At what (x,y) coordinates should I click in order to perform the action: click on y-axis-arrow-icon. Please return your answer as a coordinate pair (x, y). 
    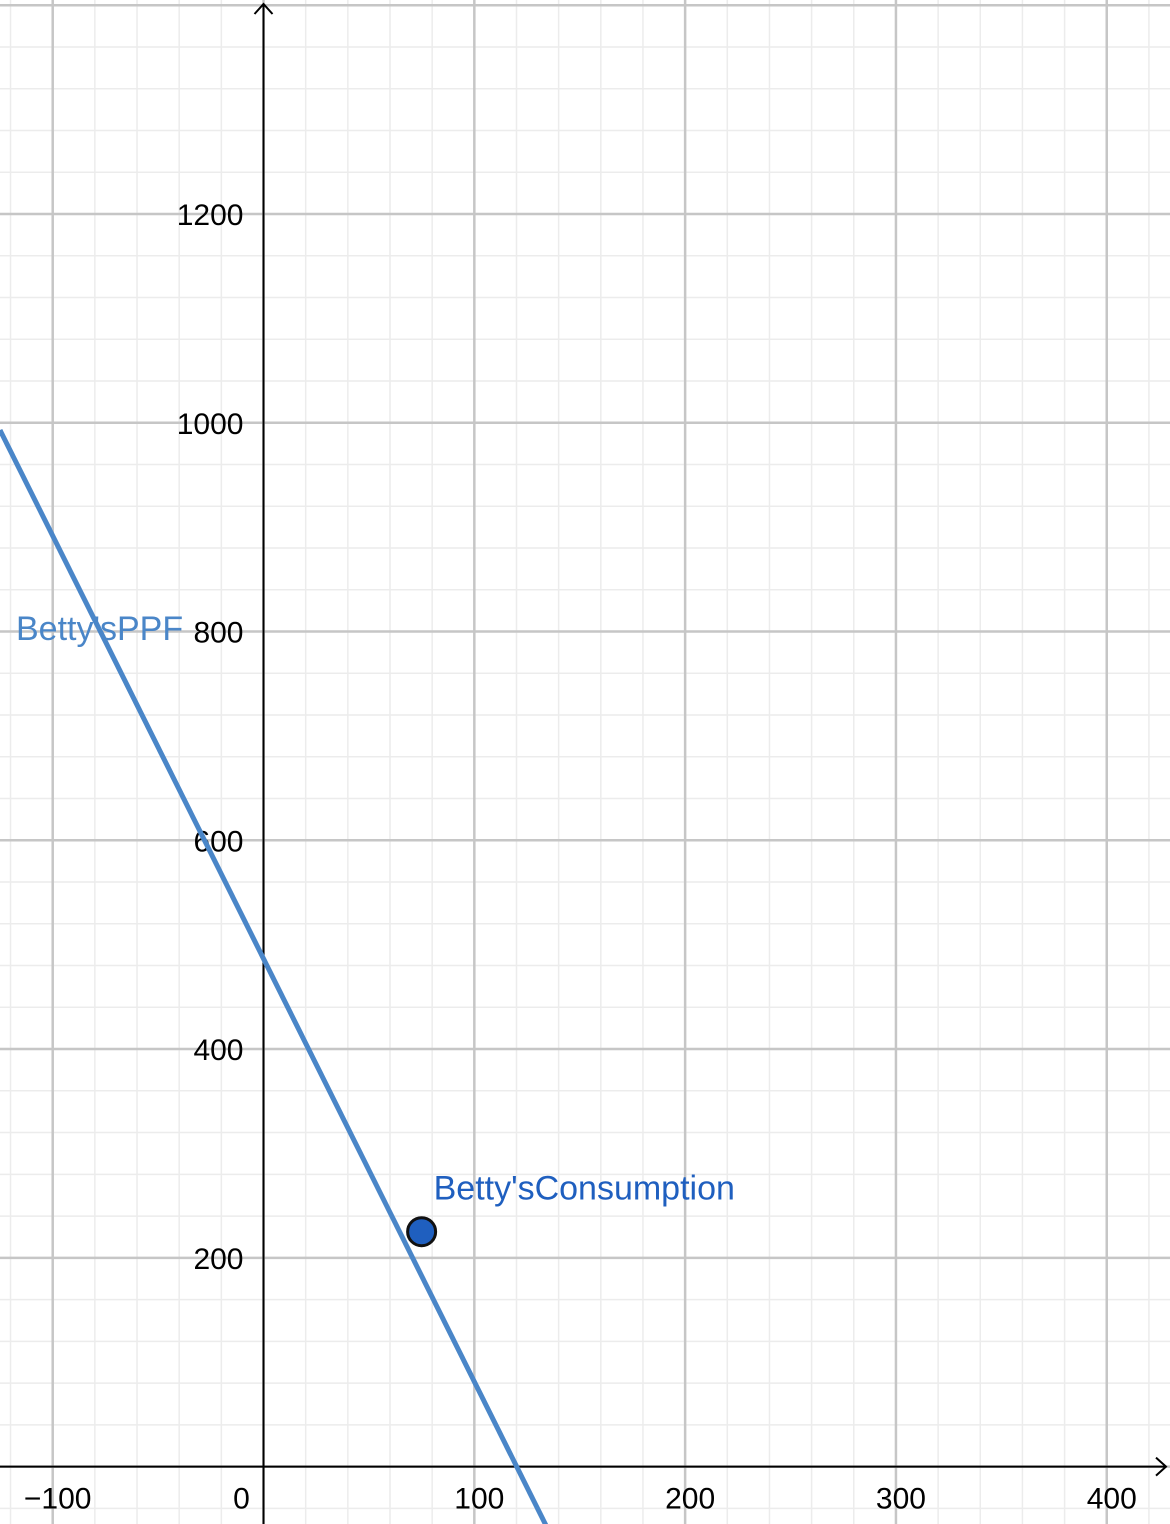
    Looking at the image, I should click on (263, 8).